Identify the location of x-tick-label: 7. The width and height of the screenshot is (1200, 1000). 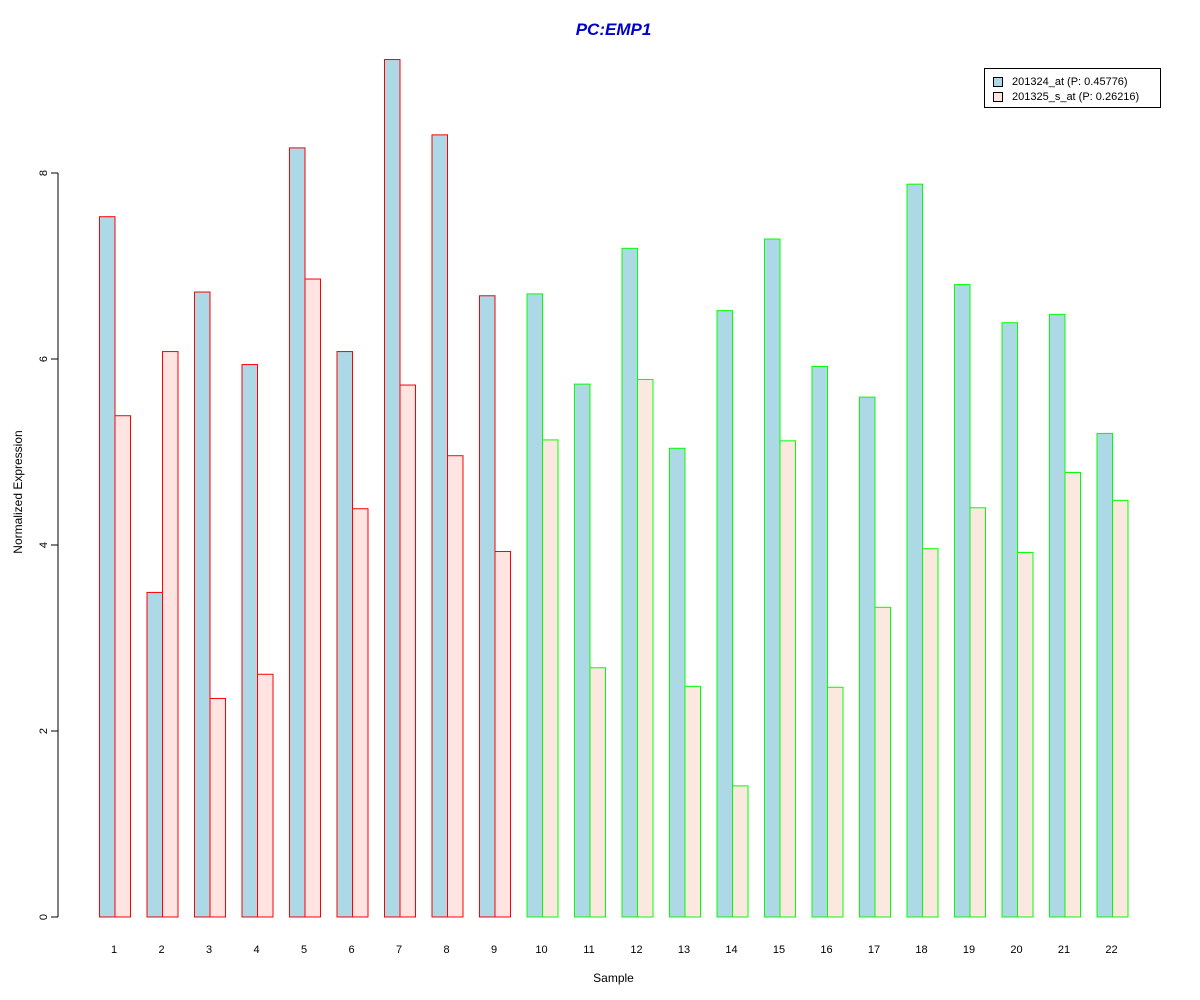
(399, 950).